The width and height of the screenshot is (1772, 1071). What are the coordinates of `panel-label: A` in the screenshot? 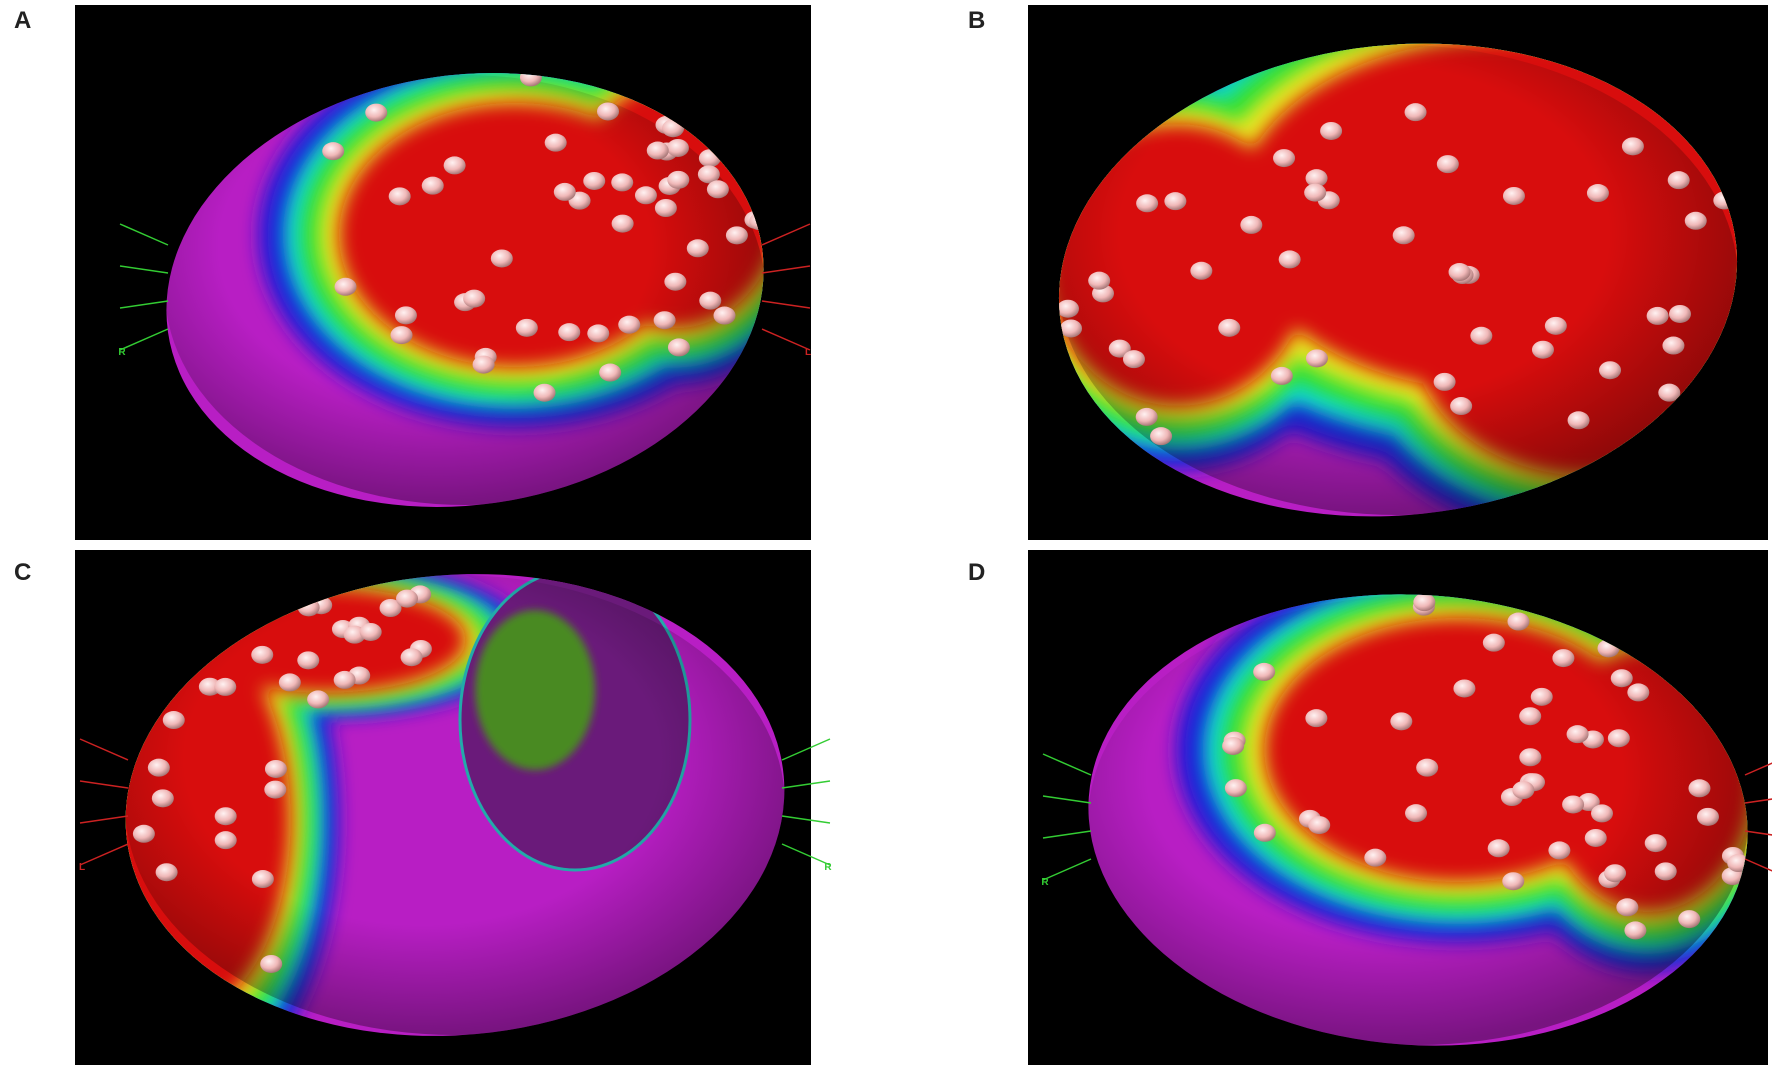 It's located at (22, 20).